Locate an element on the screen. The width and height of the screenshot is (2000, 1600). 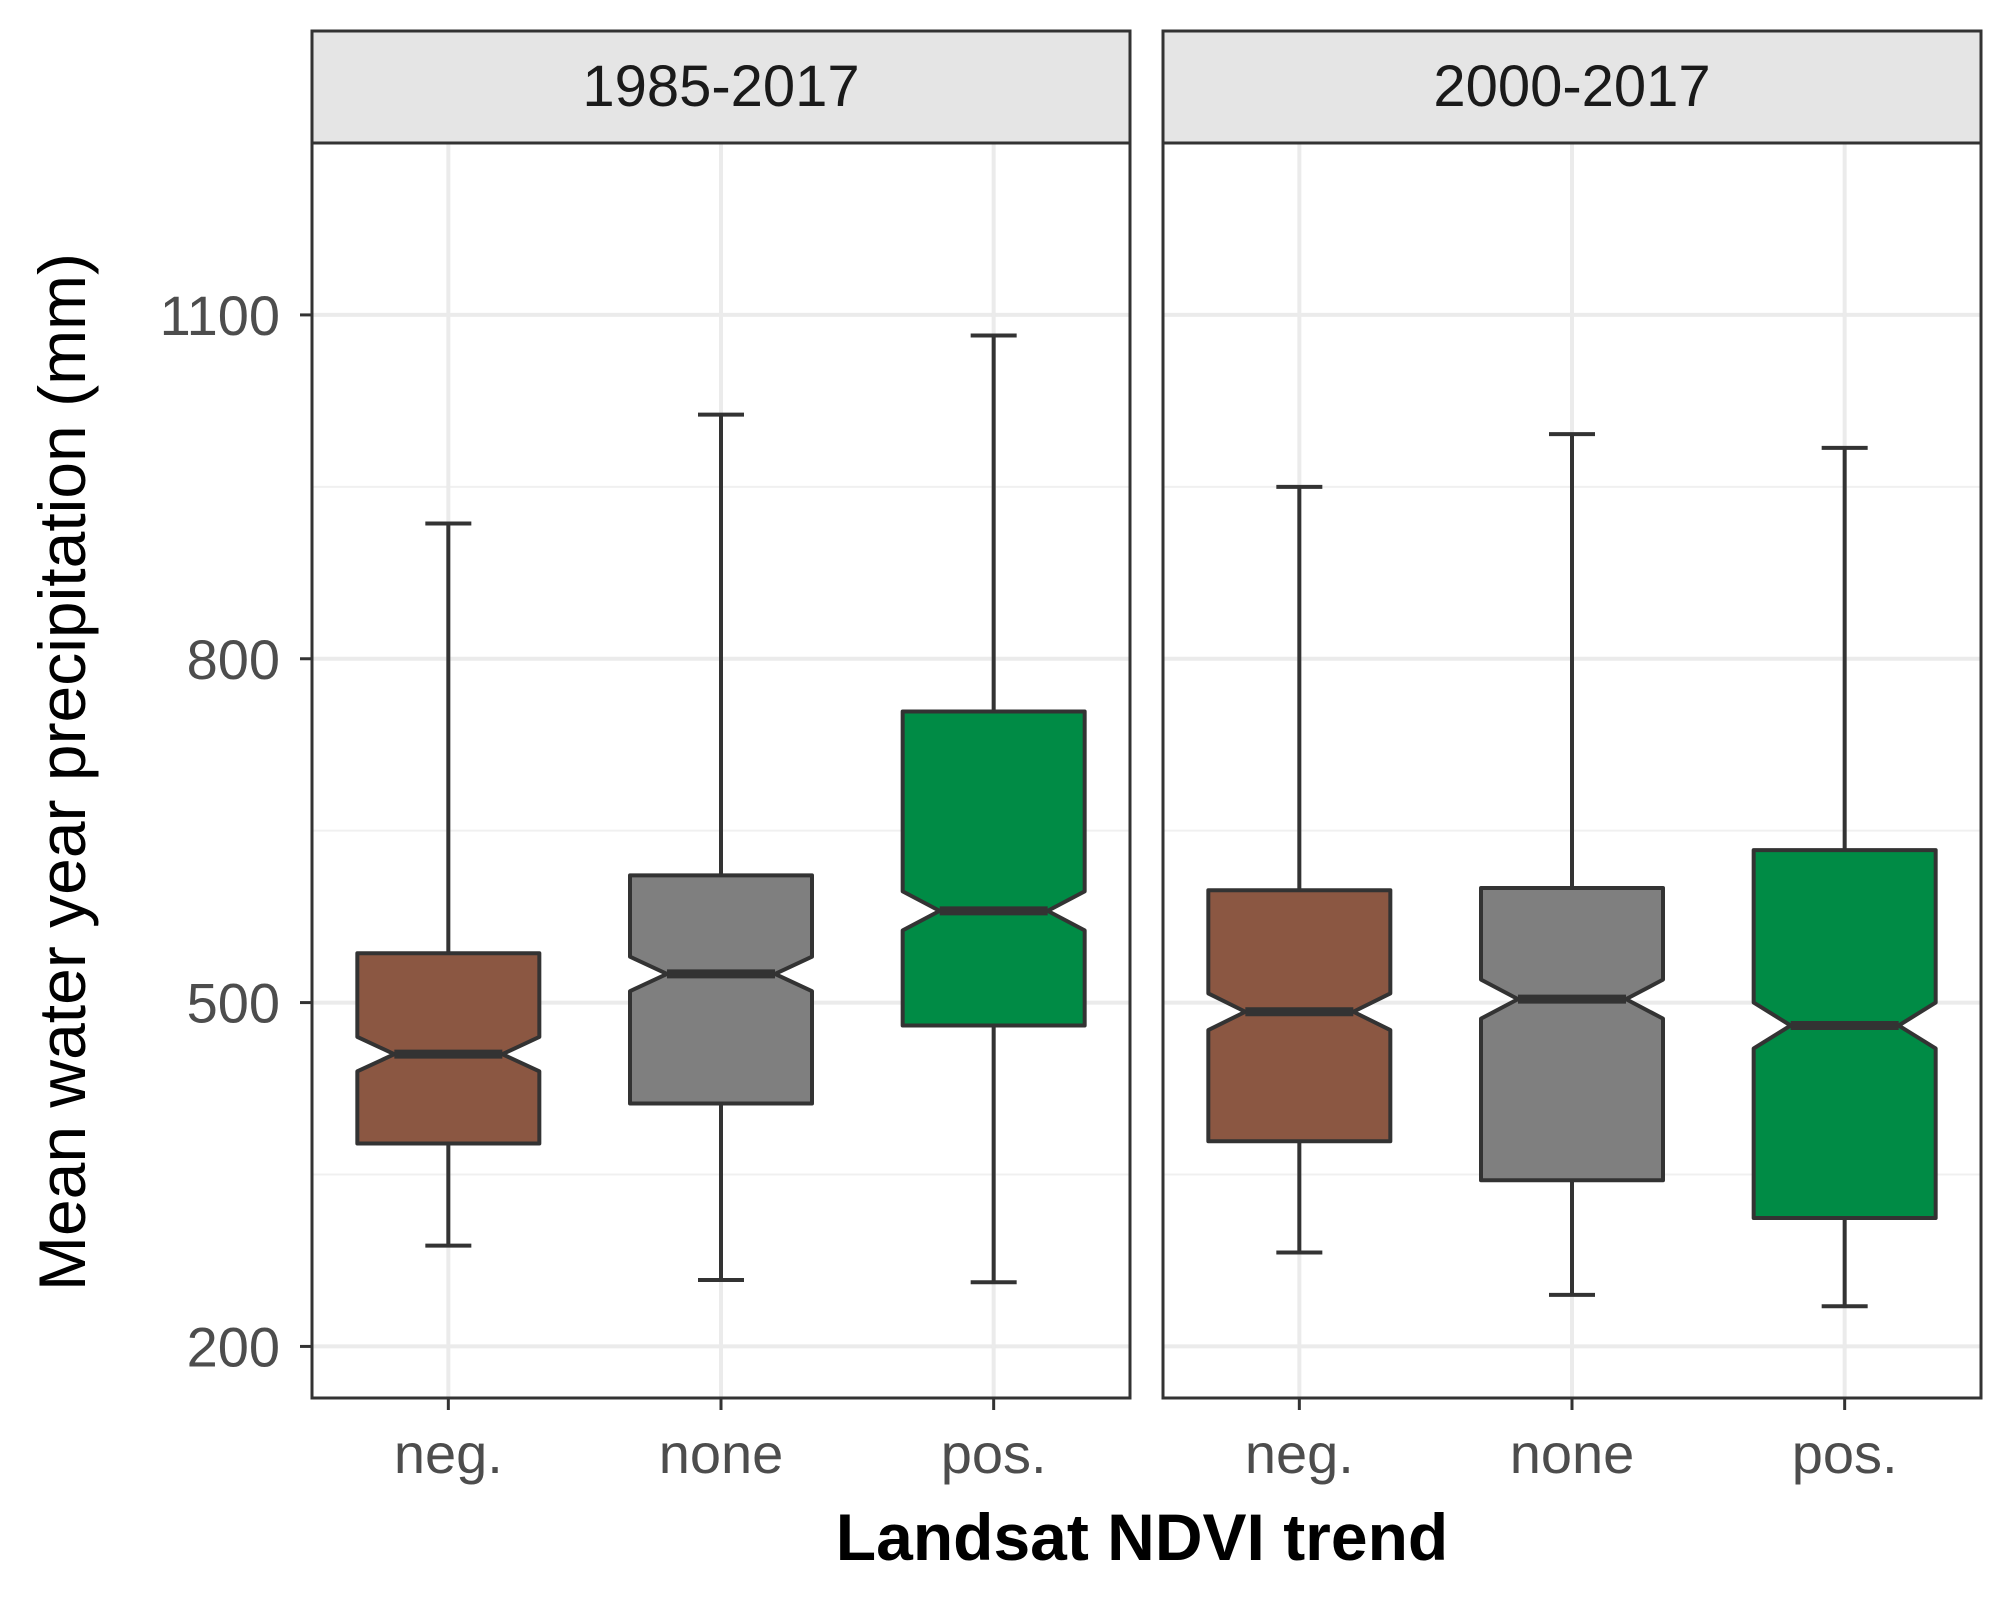
x-axis-title: Landsat NDVI trend is located at coordinates (1142, 1537).